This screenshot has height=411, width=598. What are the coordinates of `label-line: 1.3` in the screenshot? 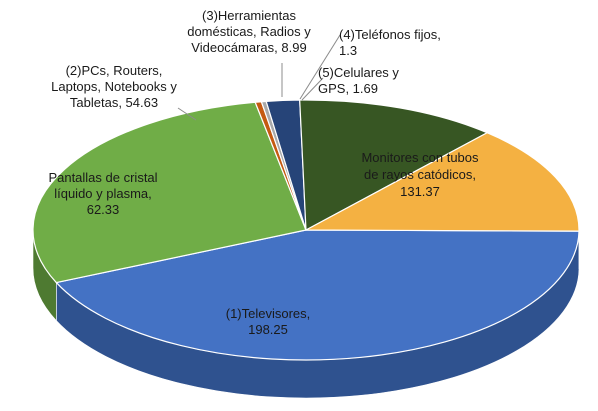 It's located at (348, 50).